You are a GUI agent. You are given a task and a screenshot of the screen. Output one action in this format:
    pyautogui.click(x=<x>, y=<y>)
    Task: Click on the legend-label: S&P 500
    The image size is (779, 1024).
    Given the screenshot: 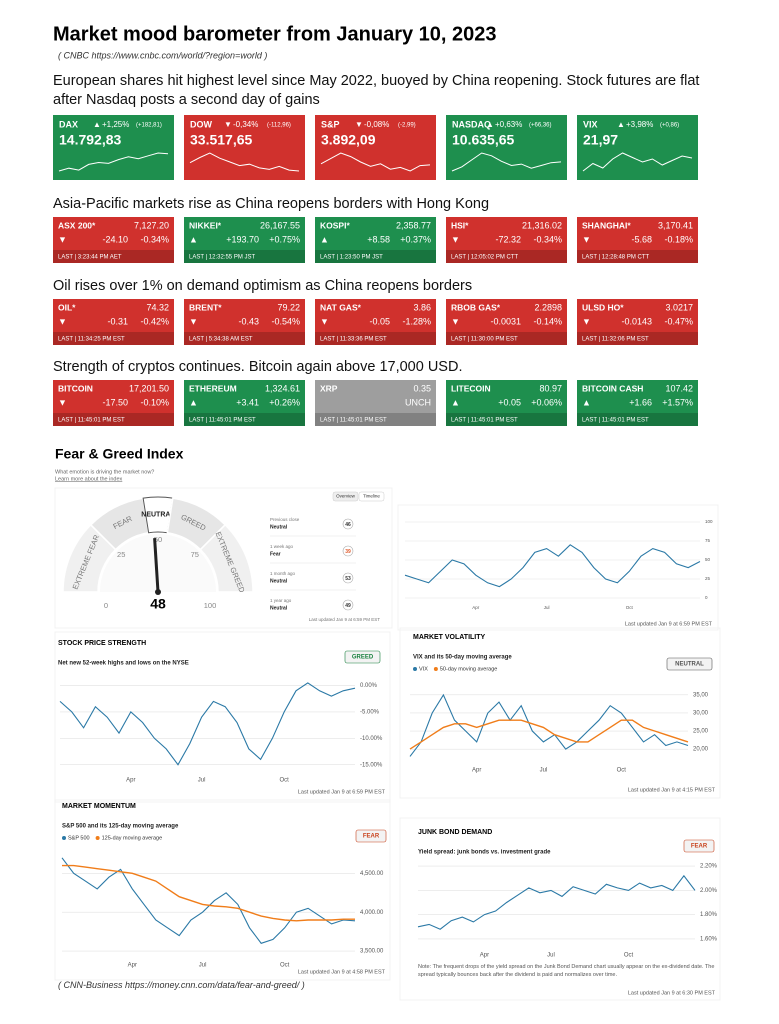 What is the action you would take?
    pyautogui.click(x=79, y=838)
    